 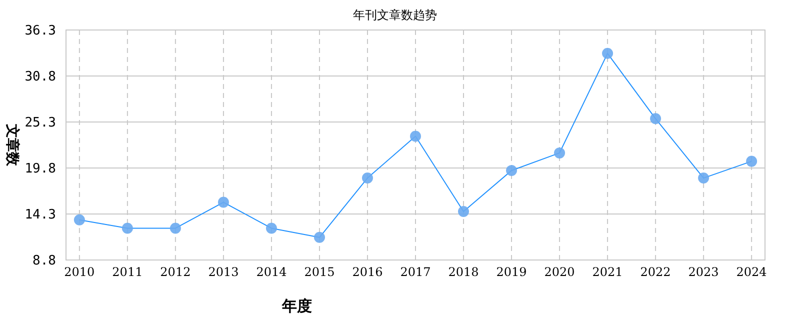 What do you see at coordinates (511, 272) in the screenshot?
I see `x-tick-label: 2019` at bounding box center [511, 272].